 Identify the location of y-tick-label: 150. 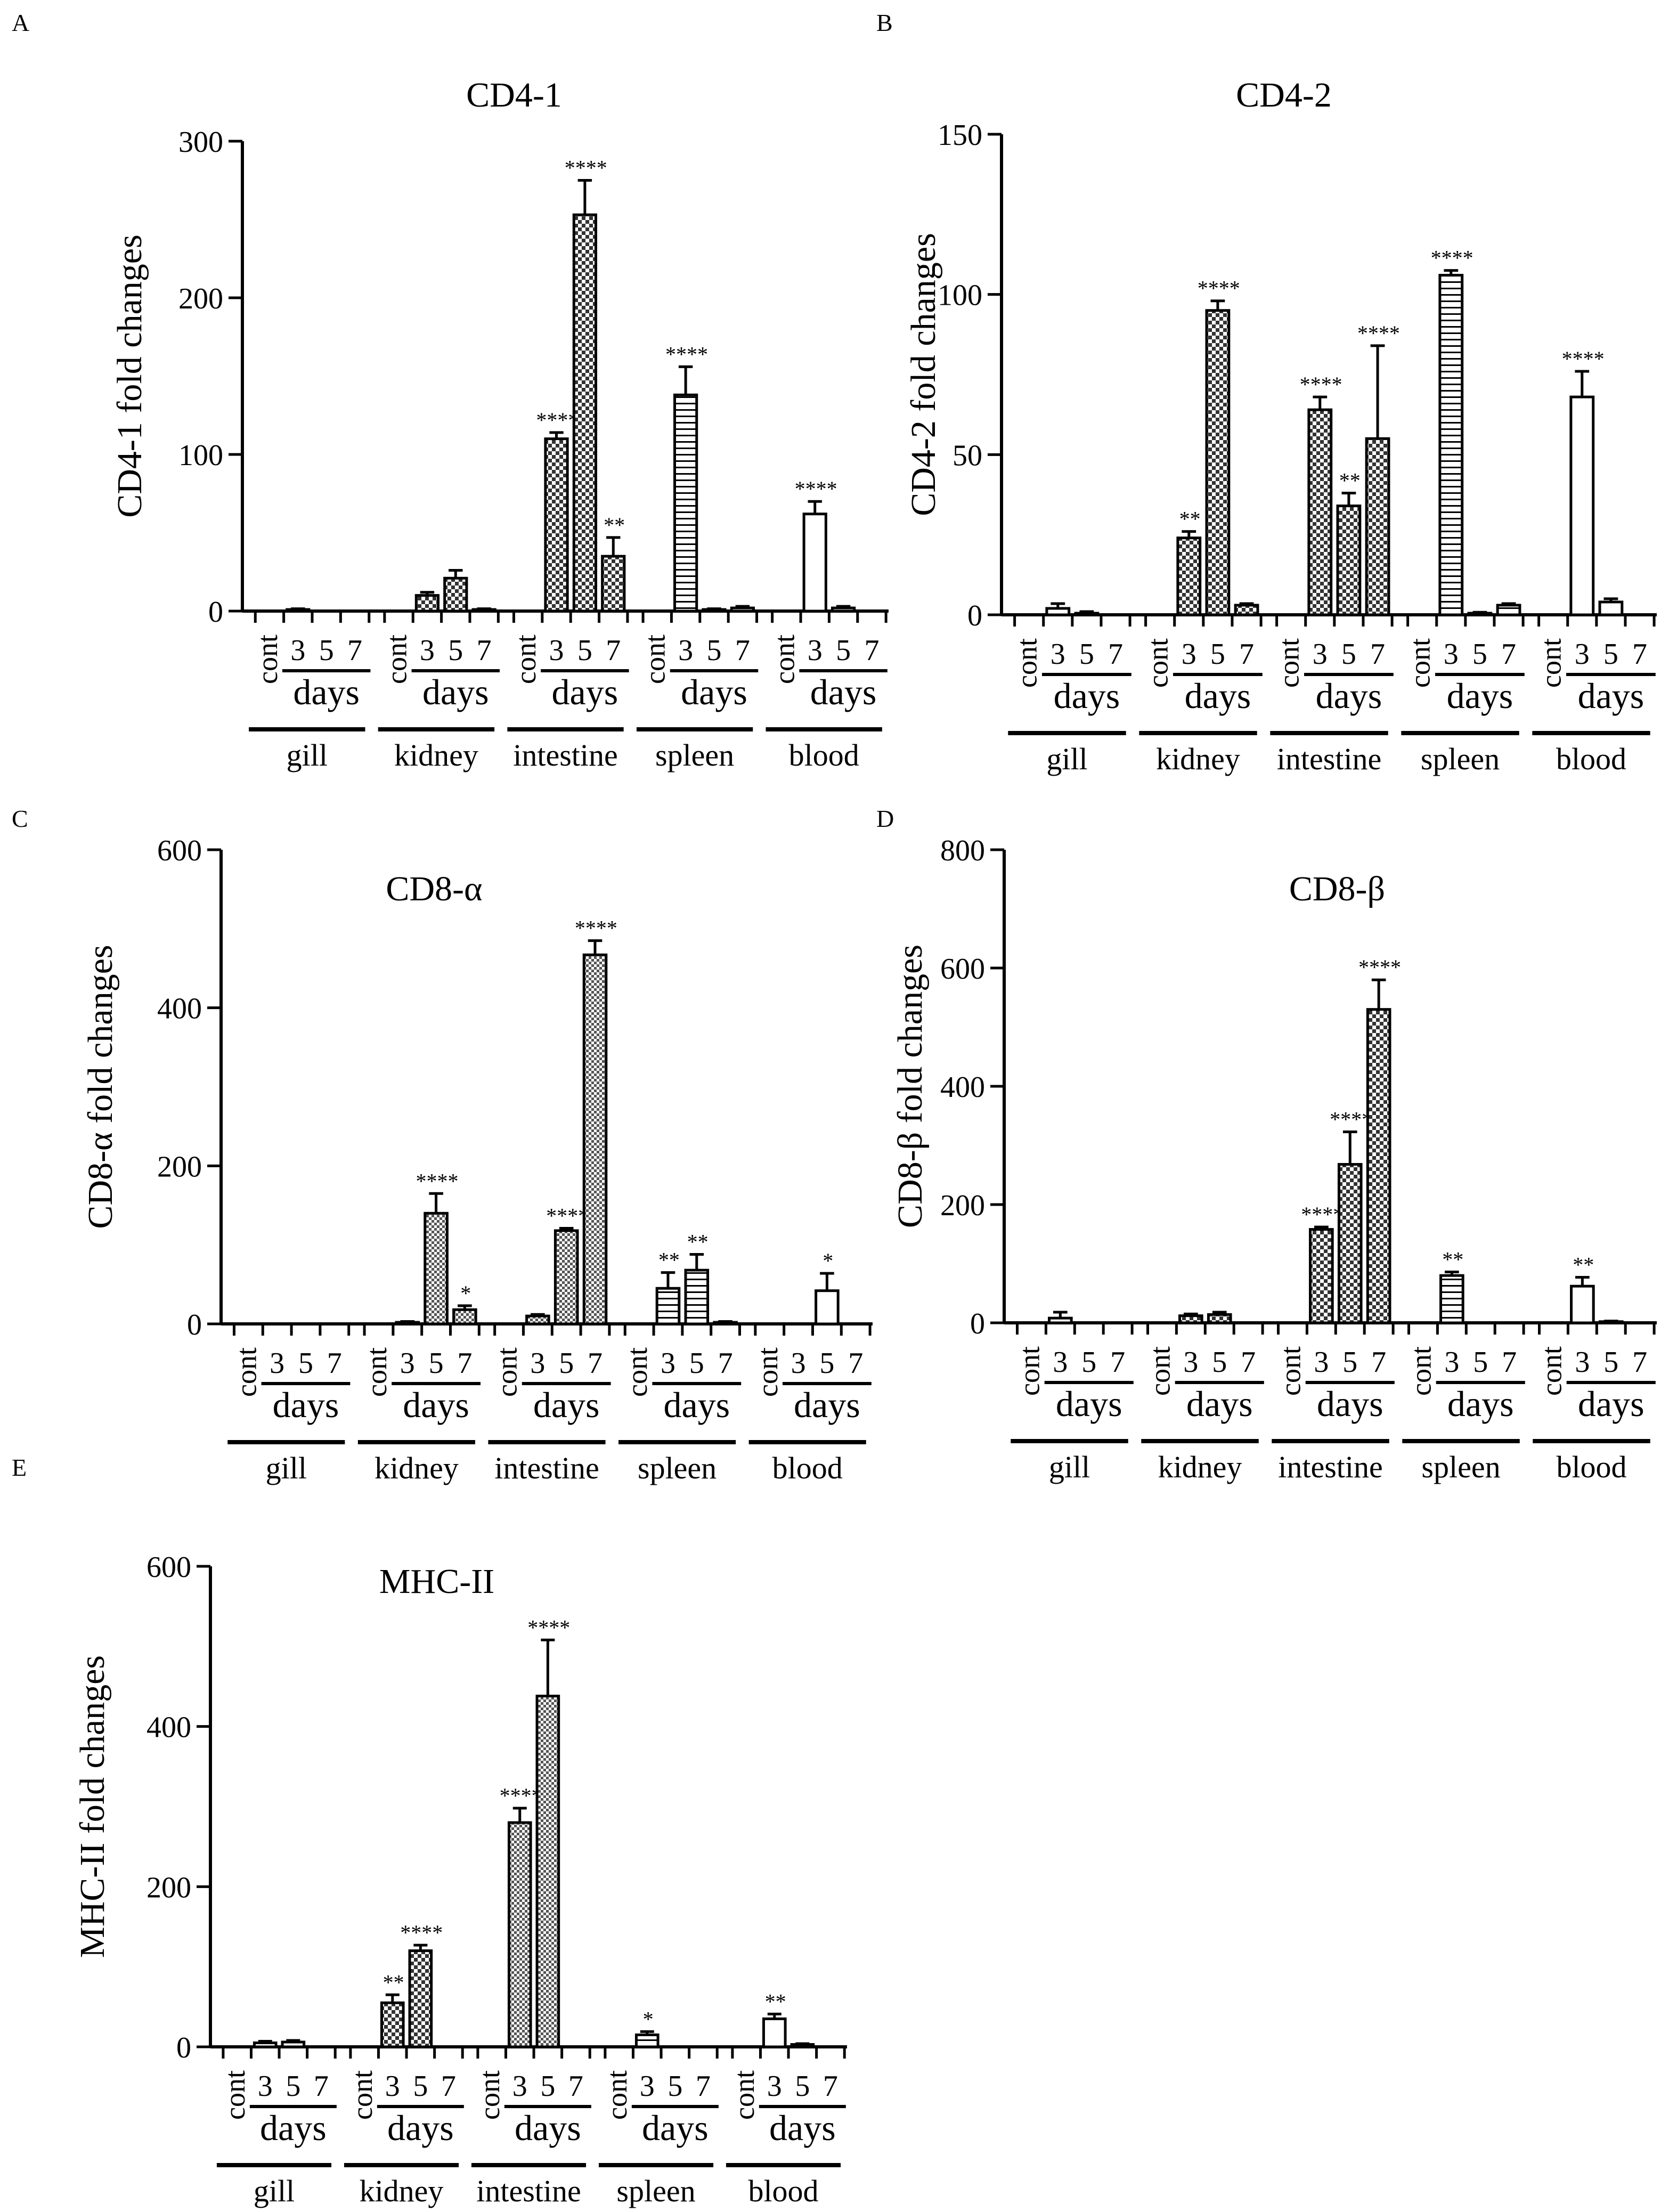
(960, 135).